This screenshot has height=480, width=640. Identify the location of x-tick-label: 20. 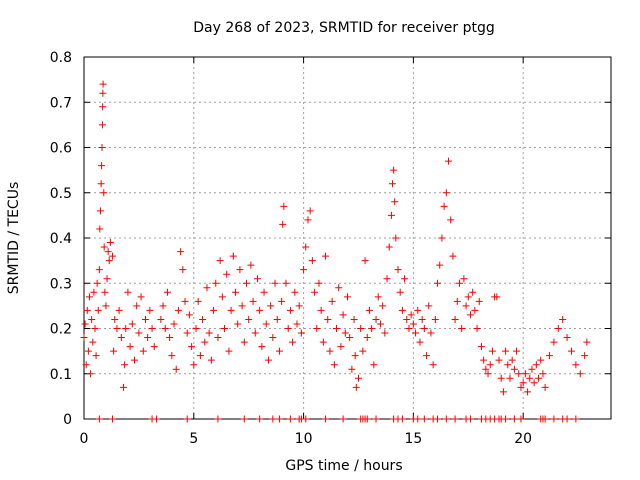
(523, 439).